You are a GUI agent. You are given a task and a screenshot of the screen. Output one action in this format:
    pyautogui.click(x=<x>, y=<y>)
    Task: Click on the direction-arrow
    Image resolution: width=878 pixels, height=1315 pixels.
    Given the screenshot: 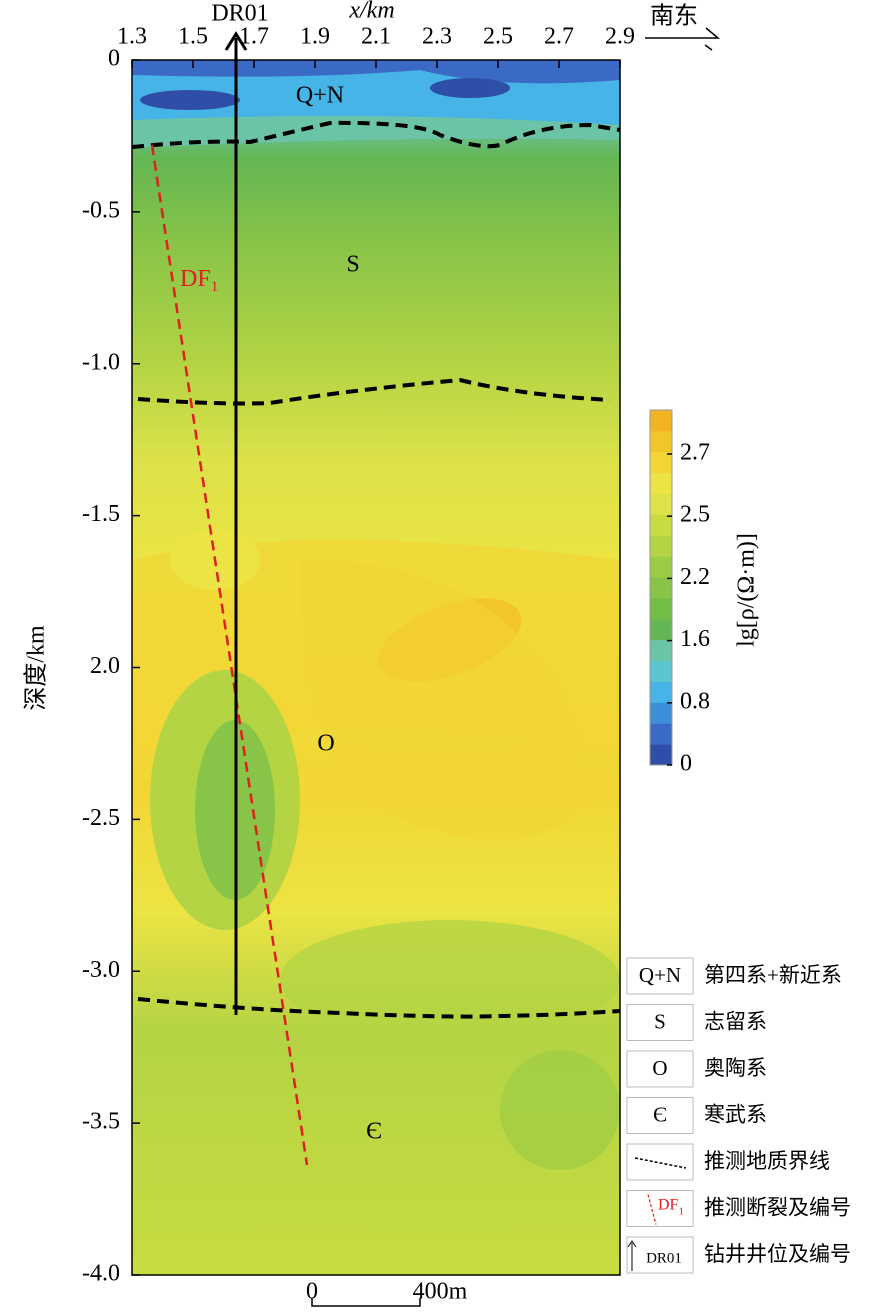 What is the action you would take?
    pyautogui.click(x=683, y=39)
    